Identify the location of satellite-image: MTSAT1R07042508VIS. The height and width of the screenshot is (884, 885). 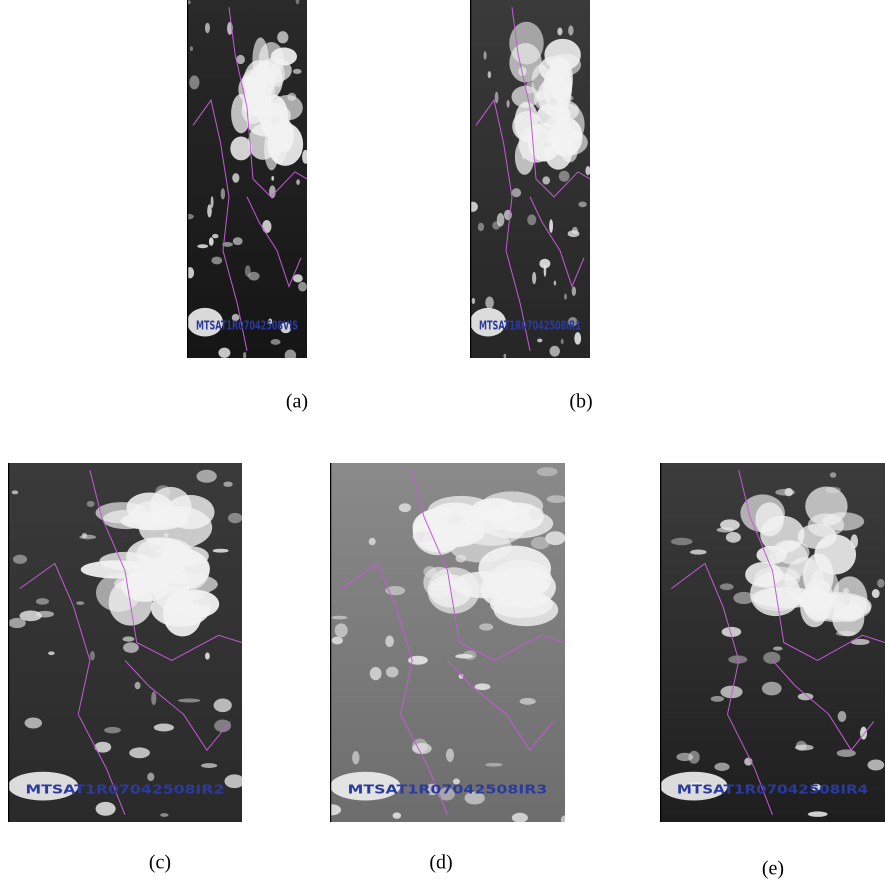
(247, 179).